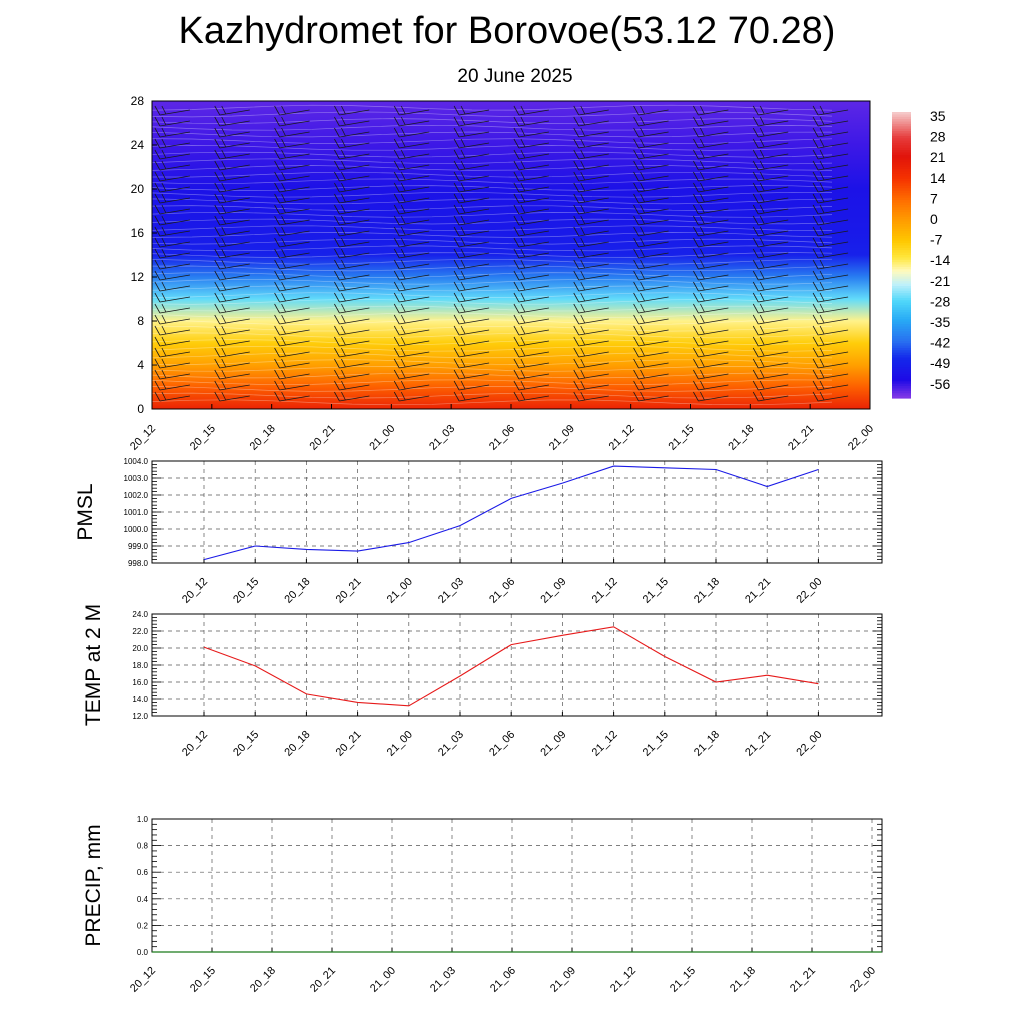 This screenshot has height=1024, width=1024. What do you see at coordinates (507, 31) in the screenshot?
I see `chart-title: Kazhydromet for Borovoe(53.12 70.28)` at bounding box center [507, 31].